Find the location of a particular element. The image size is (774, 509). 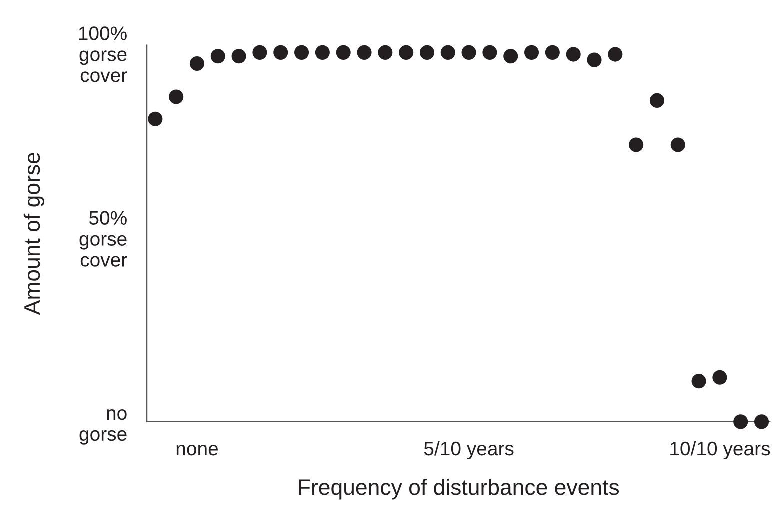

y-axis-title: Amount of gorse is located at coordinates (34, 234).